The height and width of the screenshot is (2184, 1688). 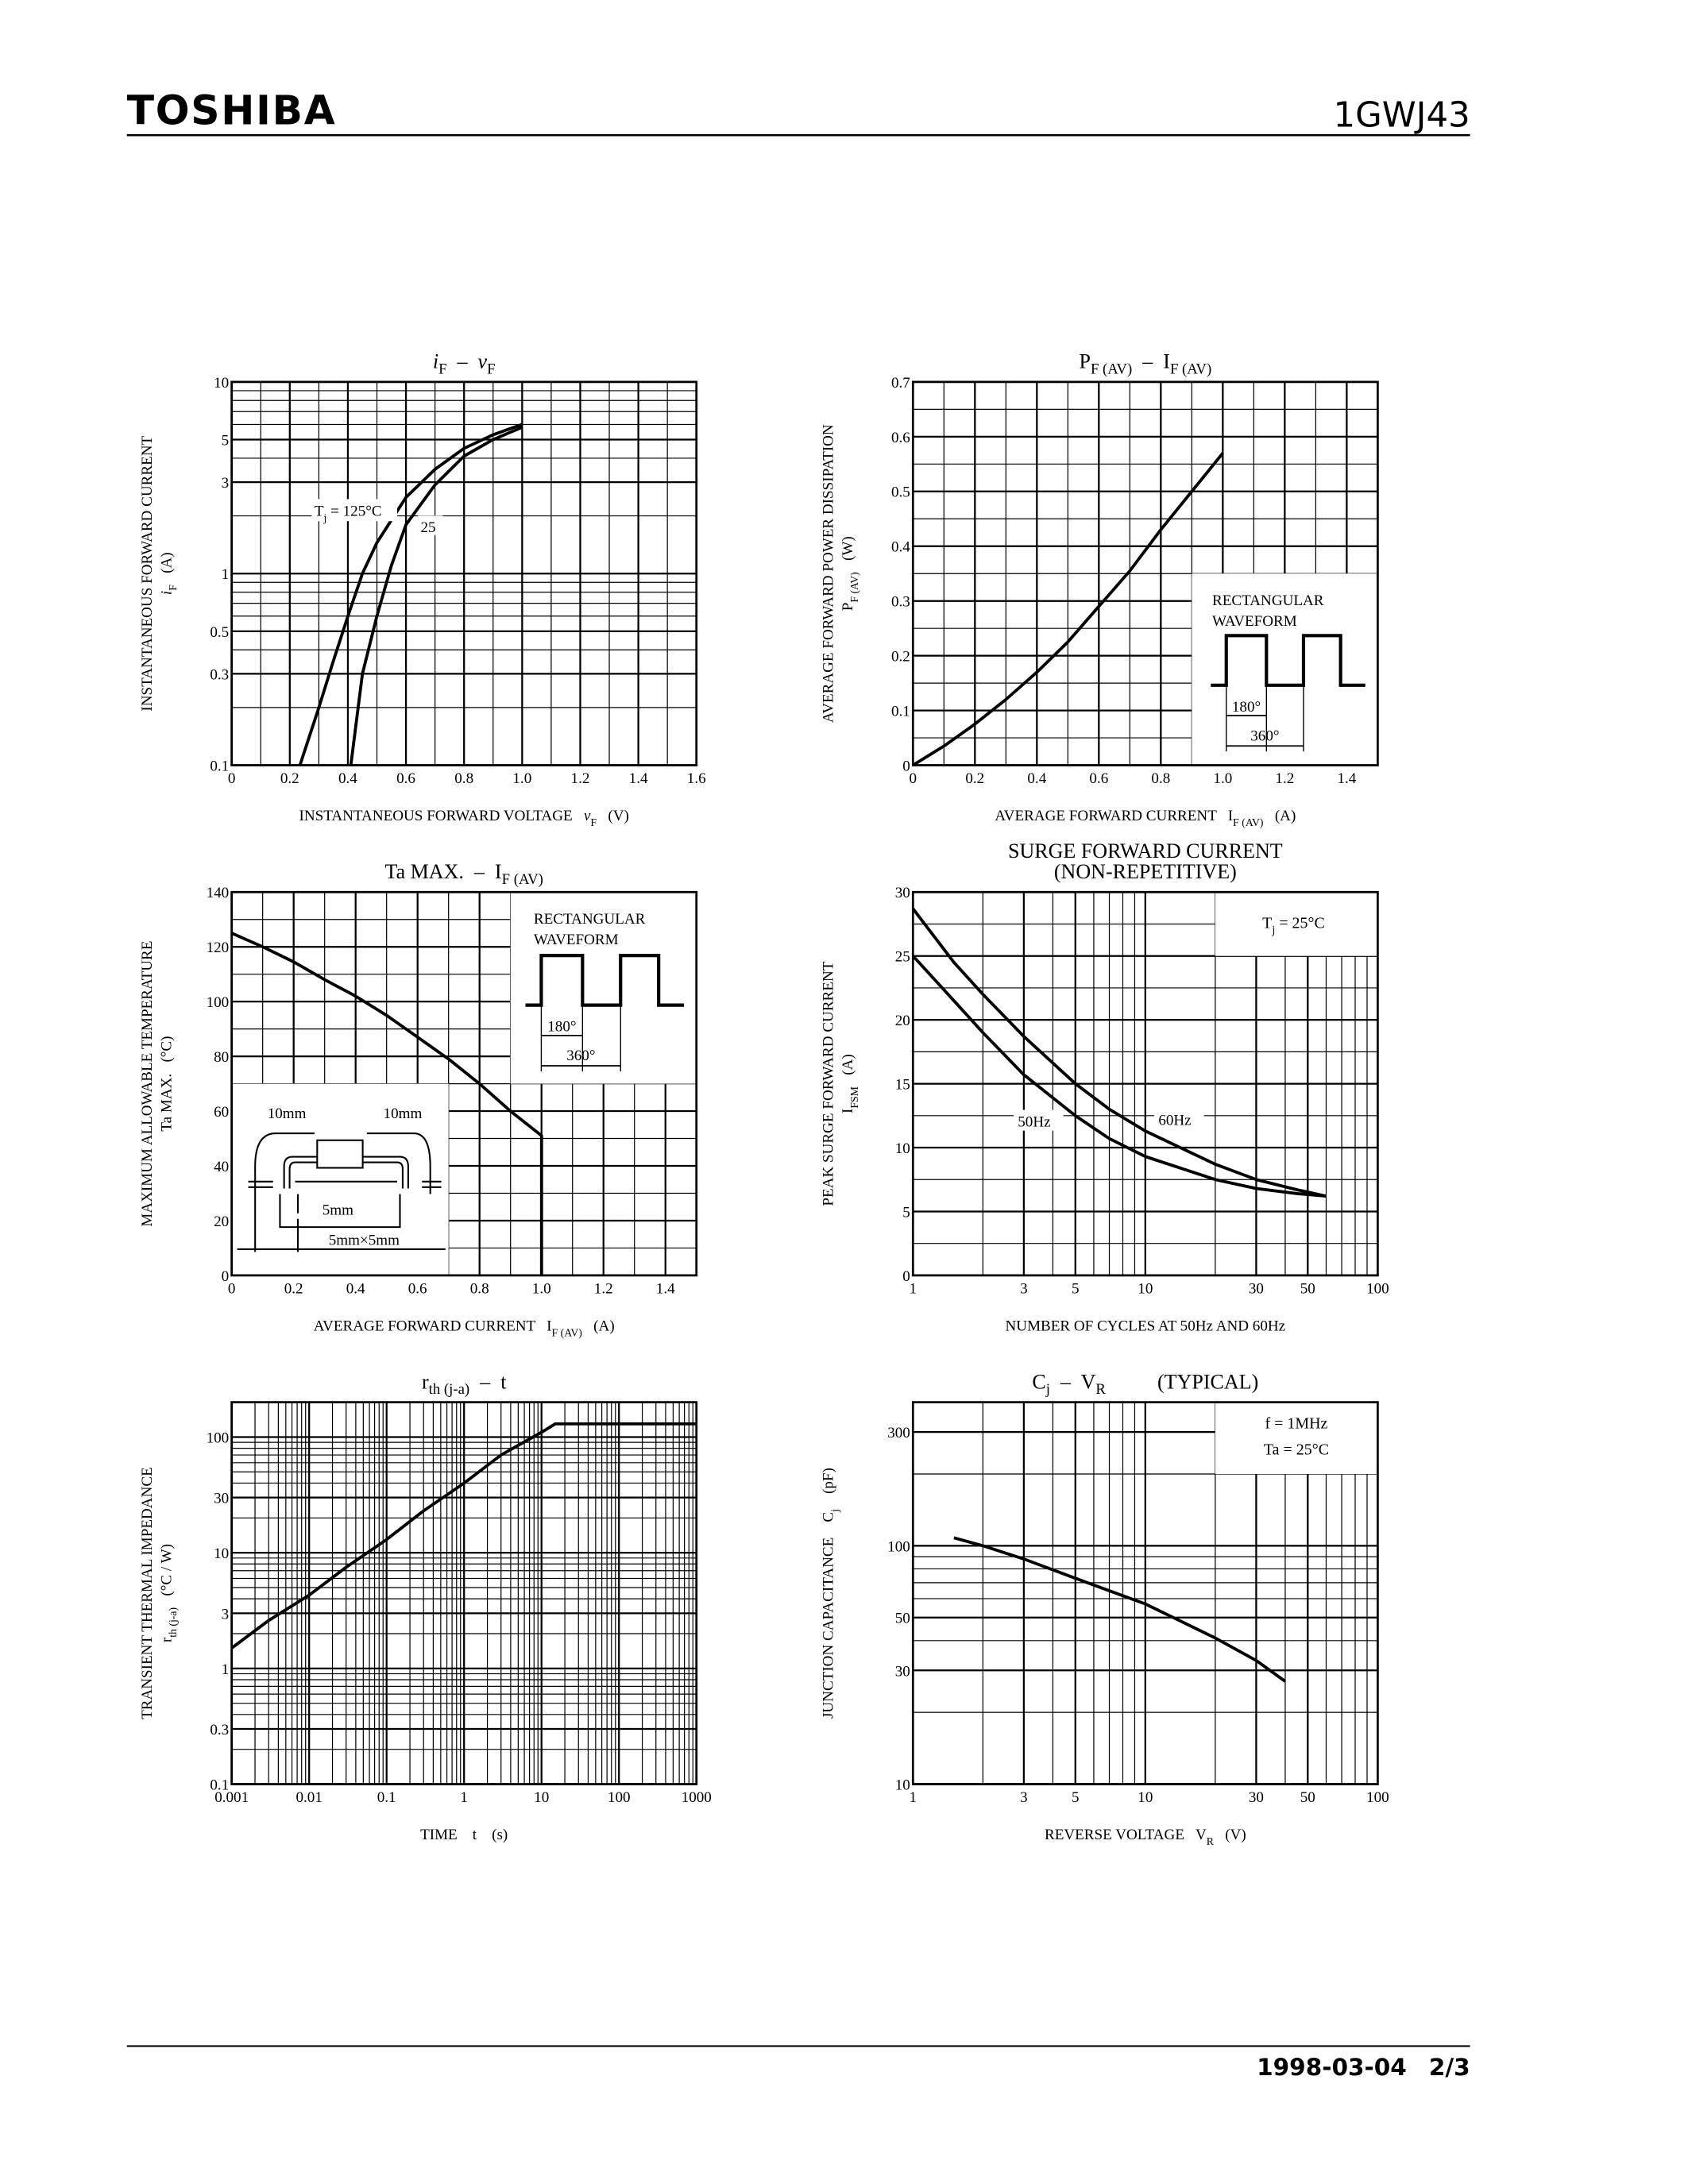 What do you see at coordinates (1160, 778) in the screenshot?
I see `text-segment: 0.8` at bounding box center [1160, 778].